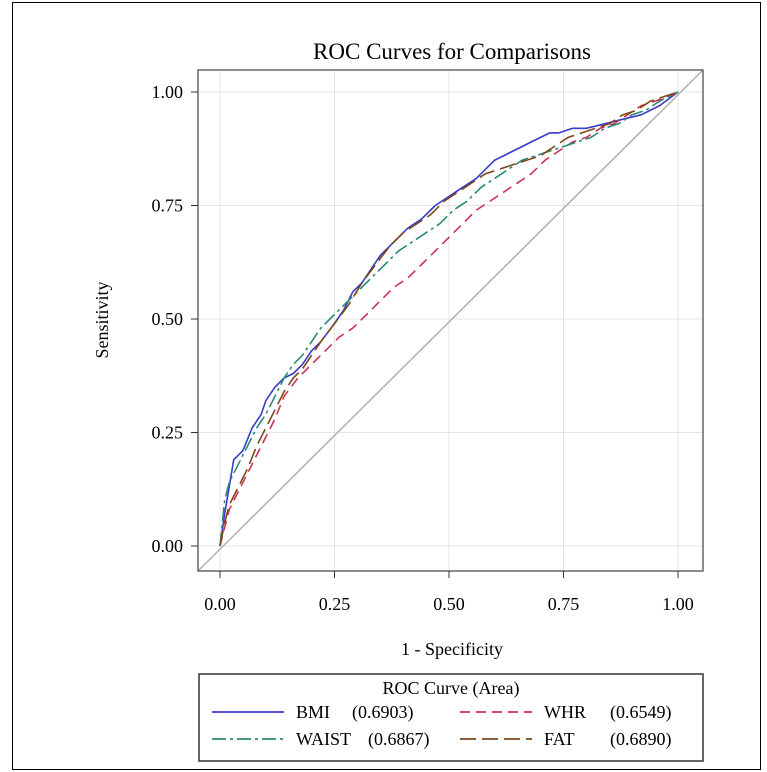 This screenshot has height=772, width=767. I want to click on x-tick-label: 0.25, so click(335, 604).